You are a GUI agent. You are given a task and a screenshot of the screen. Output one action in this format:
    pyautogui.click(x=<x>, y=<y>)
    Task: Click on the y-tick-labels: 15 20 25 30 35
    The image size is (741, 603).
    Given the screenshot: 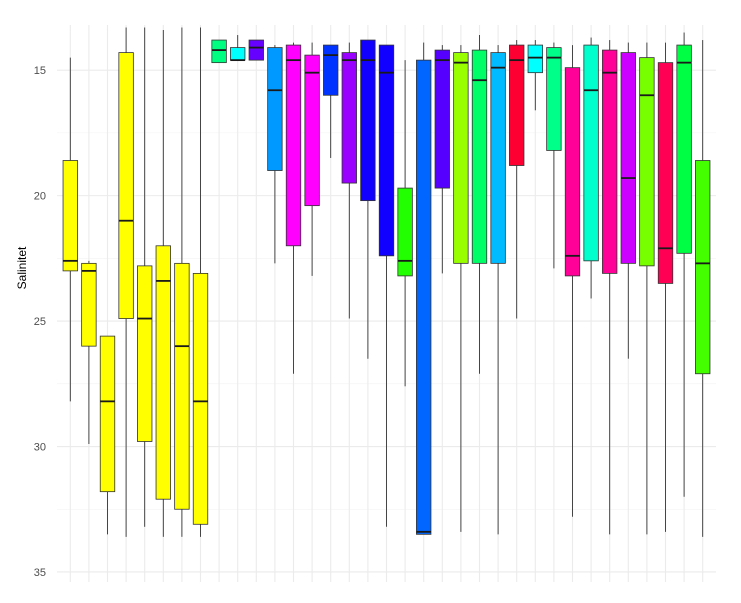 What is the action you would take?
    pyautogui.click(x=40, y=322)
    